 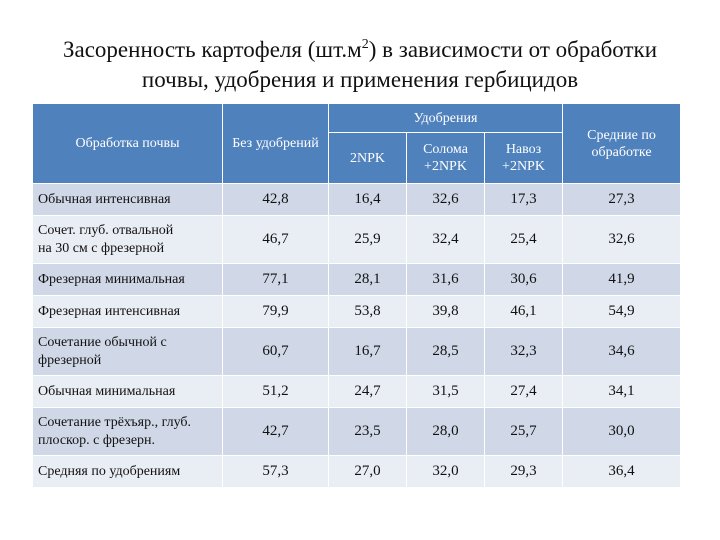 What do you see at coordinates (127, 199) in the screenshot?
I see `row-label: Обычная интенсивная` at bounding box center [127, 199].